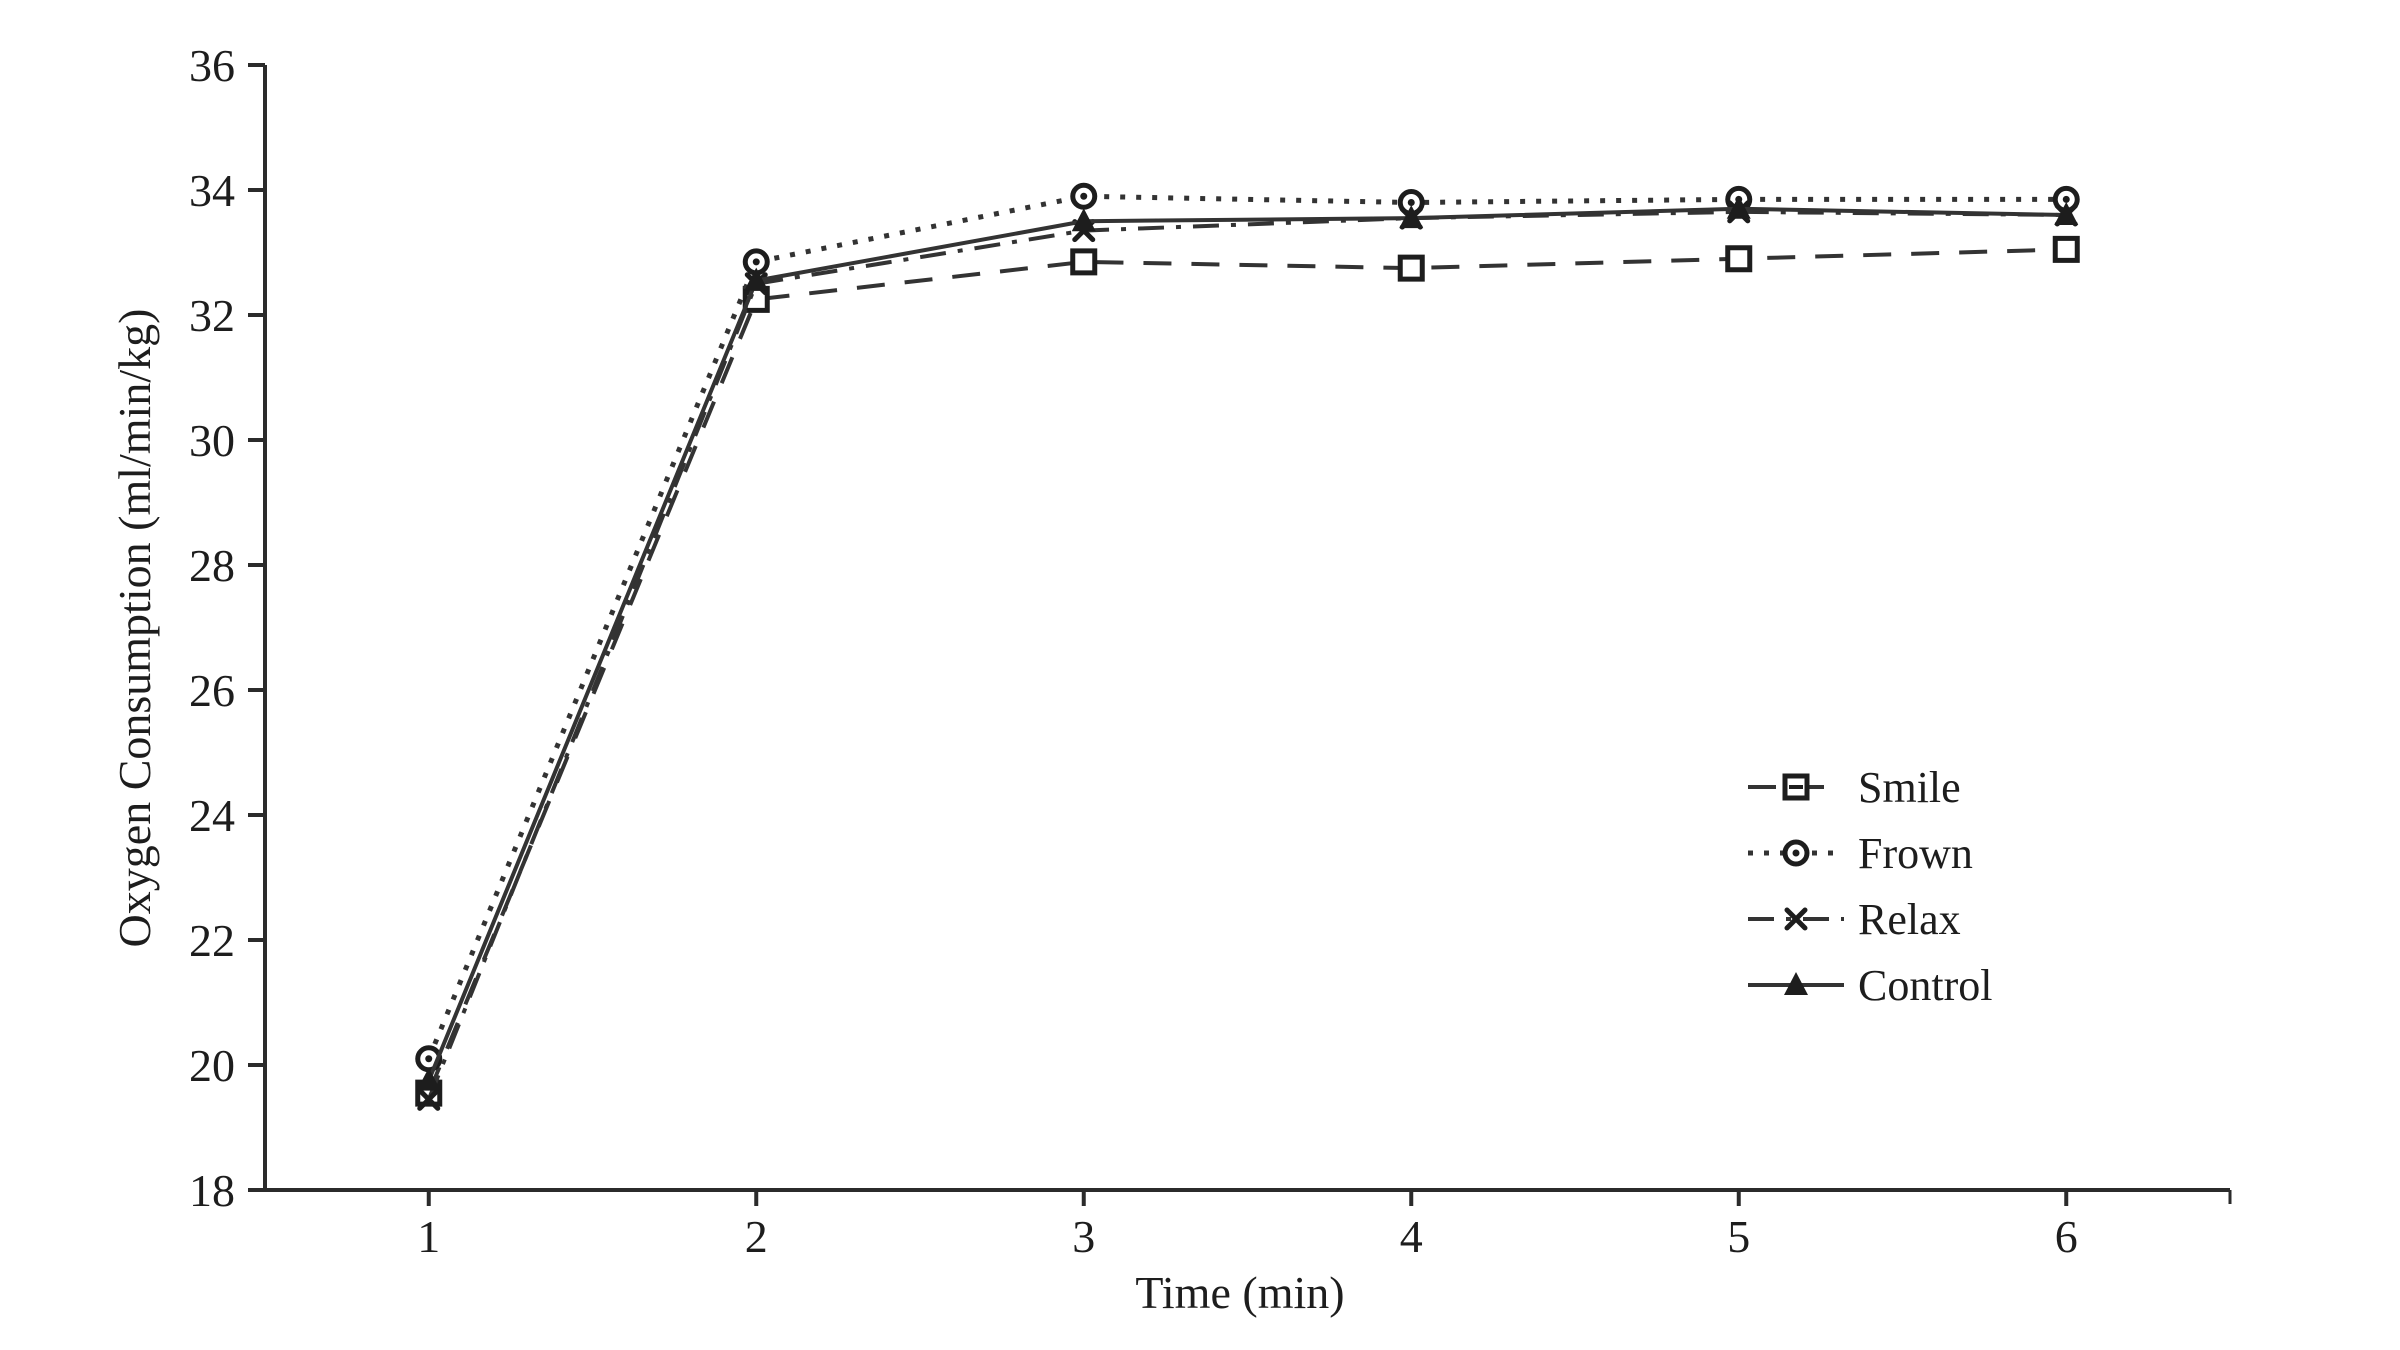 The width and height of the screenshot is (2400, 1350). What do you see at coordinates (1239, 1292) in the screenshot?
I see `x-axis-title: Time (min)` at bounding box center [1239, 1292].